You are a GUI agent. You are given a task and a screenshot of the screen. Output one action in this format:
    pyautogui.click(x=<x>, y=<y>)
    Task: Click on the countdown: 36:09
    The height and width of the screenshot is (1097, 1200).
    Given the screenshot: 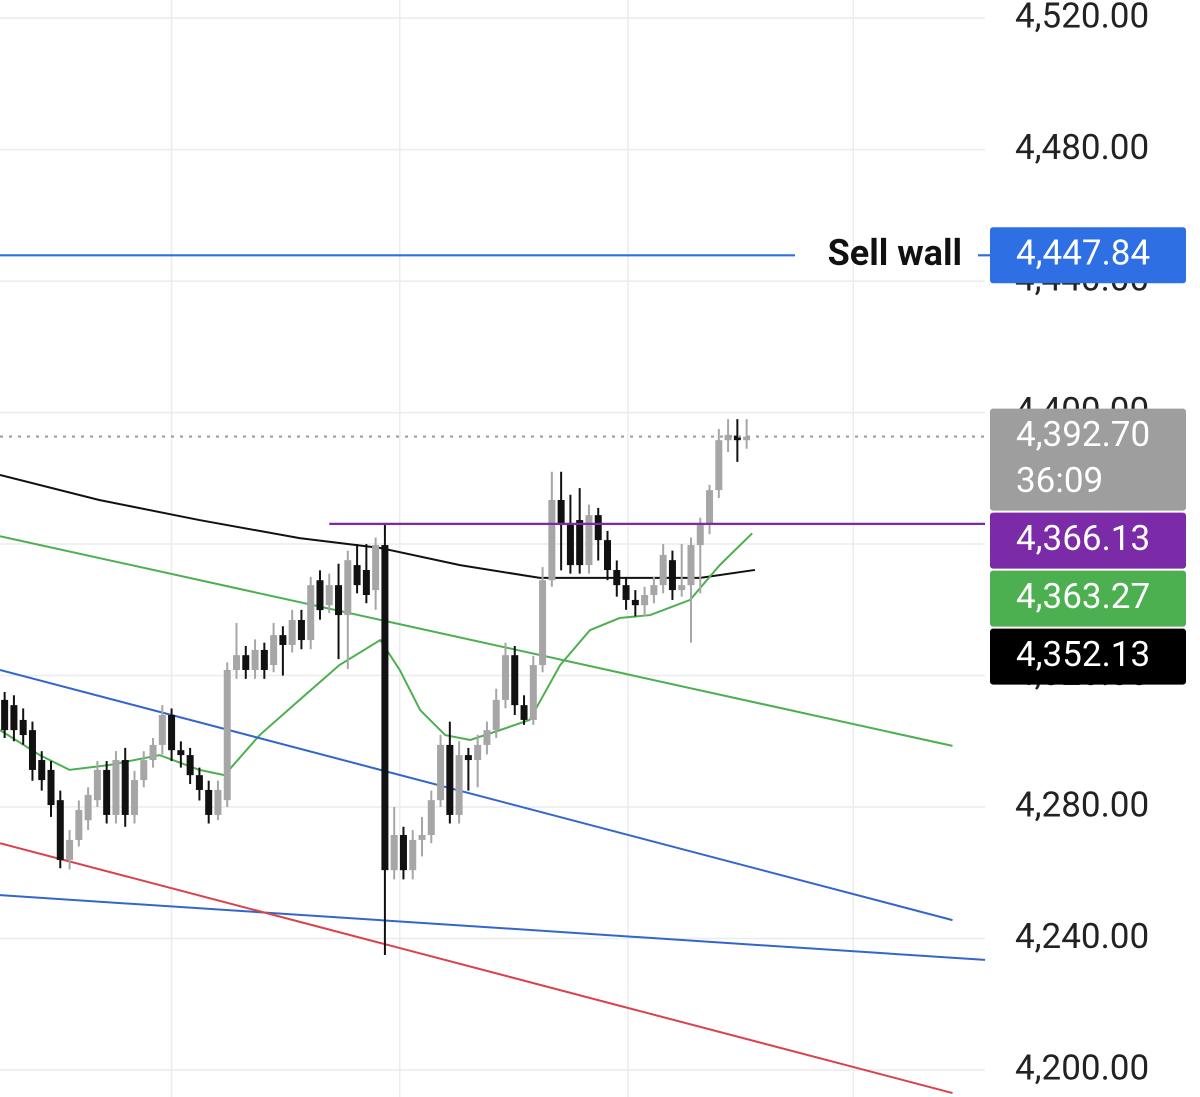 What is the action you would take?
    pyautogui.click(x=1059, y=480)
    